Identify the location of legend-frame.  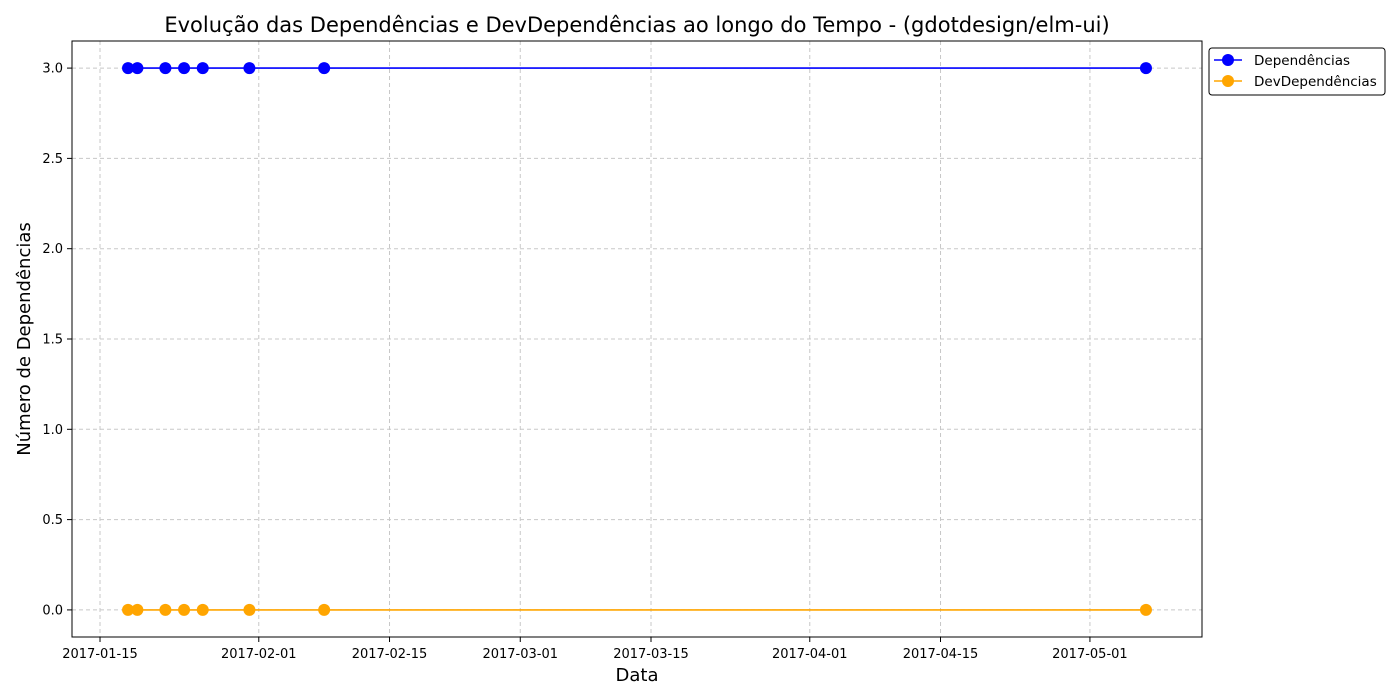
(1297, 71).